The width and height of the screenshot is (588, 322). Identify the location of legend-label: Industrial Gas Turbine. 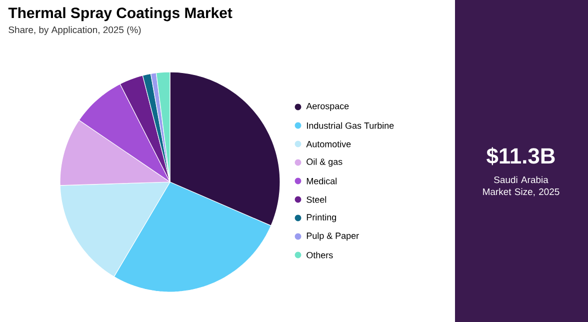
(350, 125).